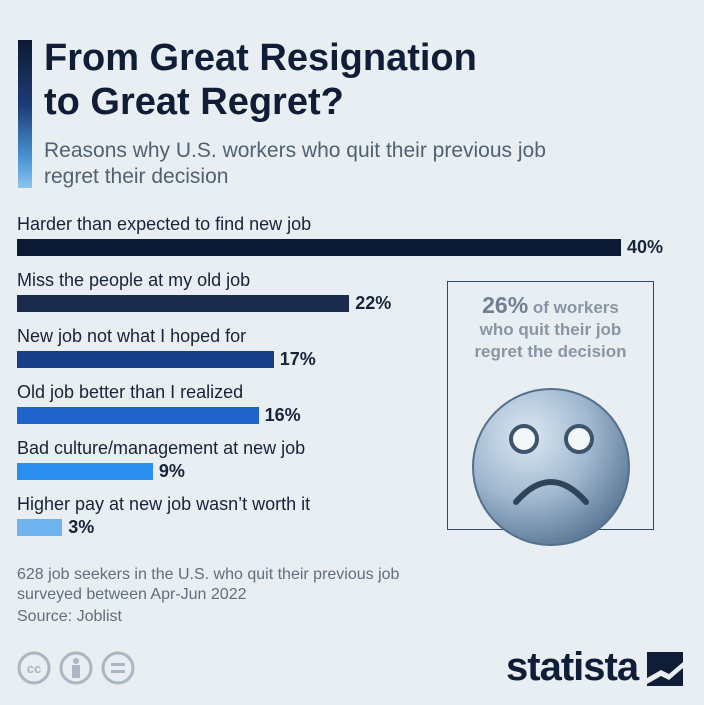 This screenshot has height=705, width=704. What do you see at coordinates (572, 667) in the screenshot?
I see `statista-brand: statista` at bounding box center [572, 667].